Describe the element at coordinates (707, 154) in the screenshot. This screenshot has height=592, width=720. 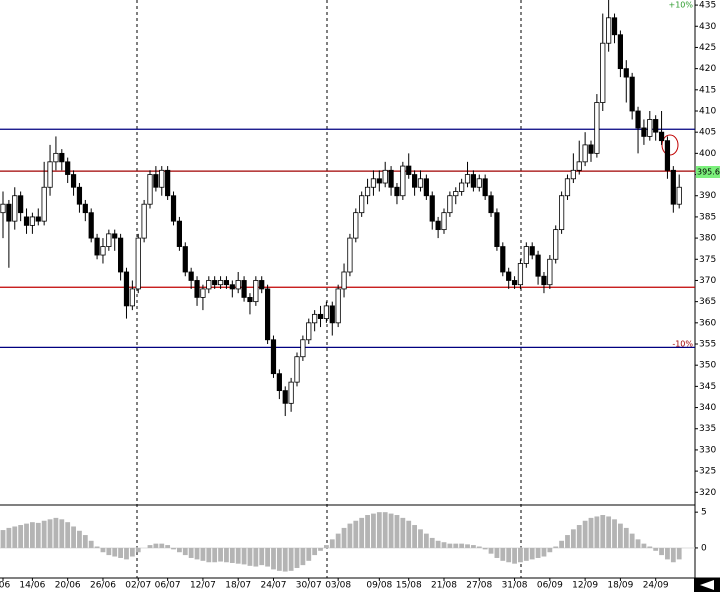
I see `y-tick-label: 400` at that location.